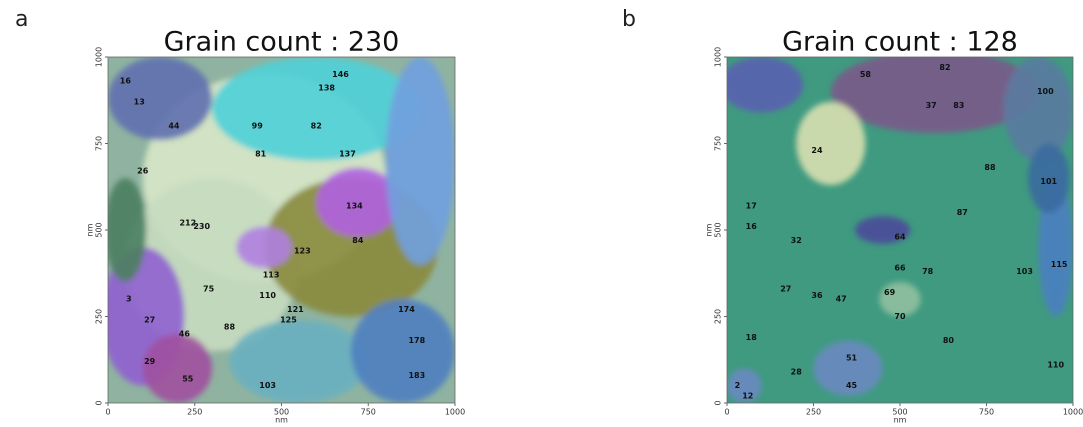 The height and width of the screenshot is (427, 1083). Describe the element at coordinates (302, 250) in the screenshot. I see `grain-label: 123` at that location.